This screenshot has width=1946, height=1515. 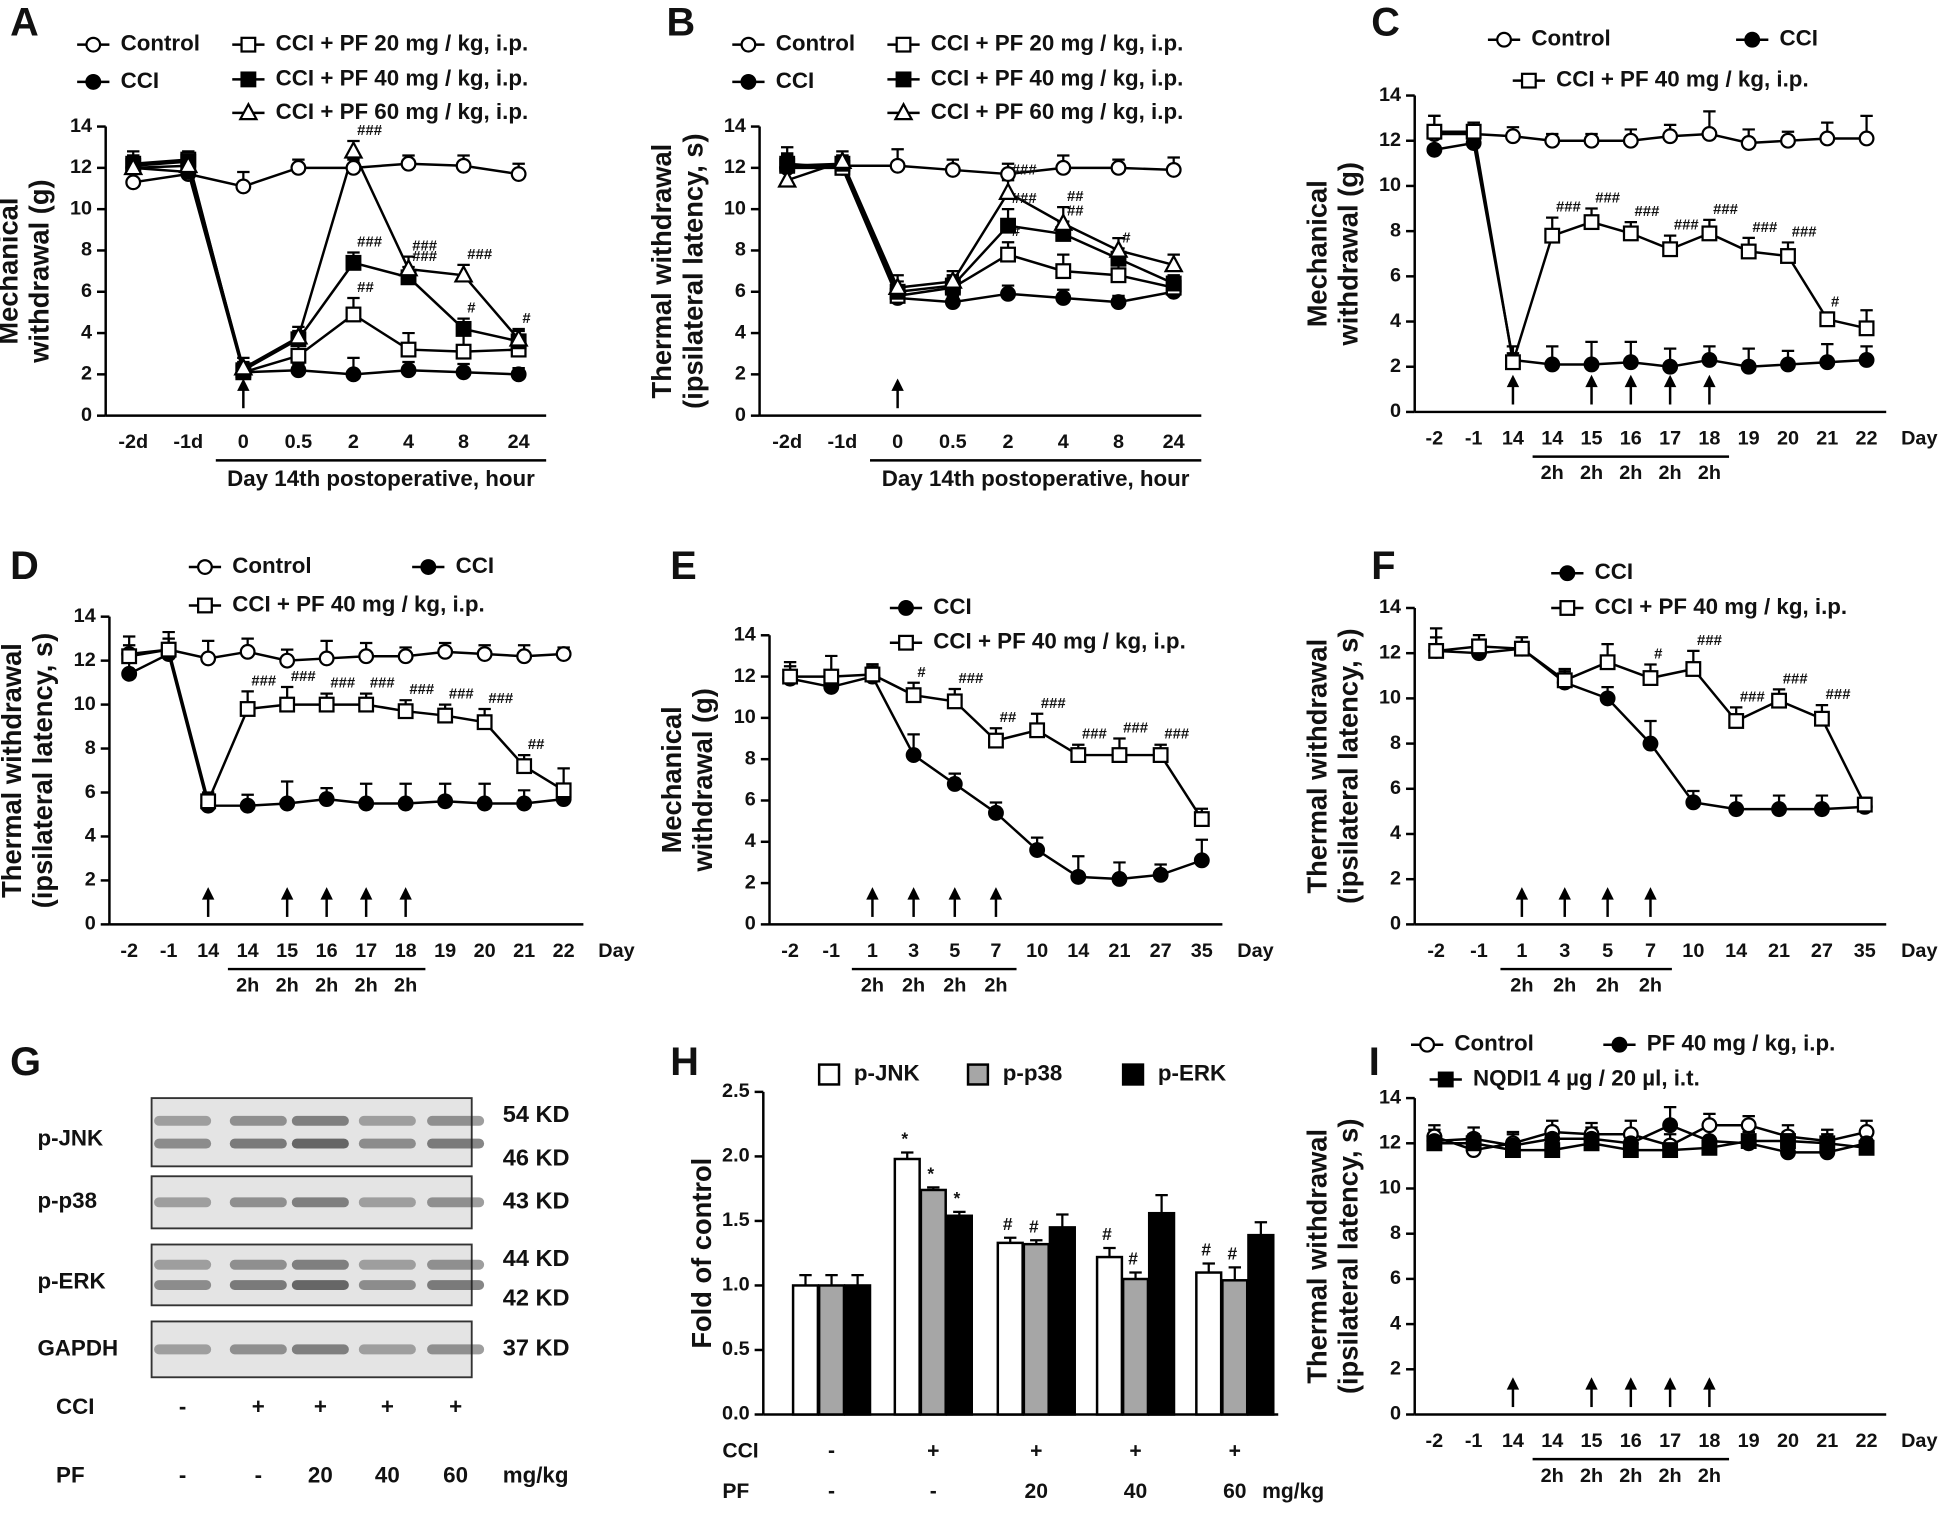 I want to click on y-axis-label: Fold of control, so click(x=701, y=1253).